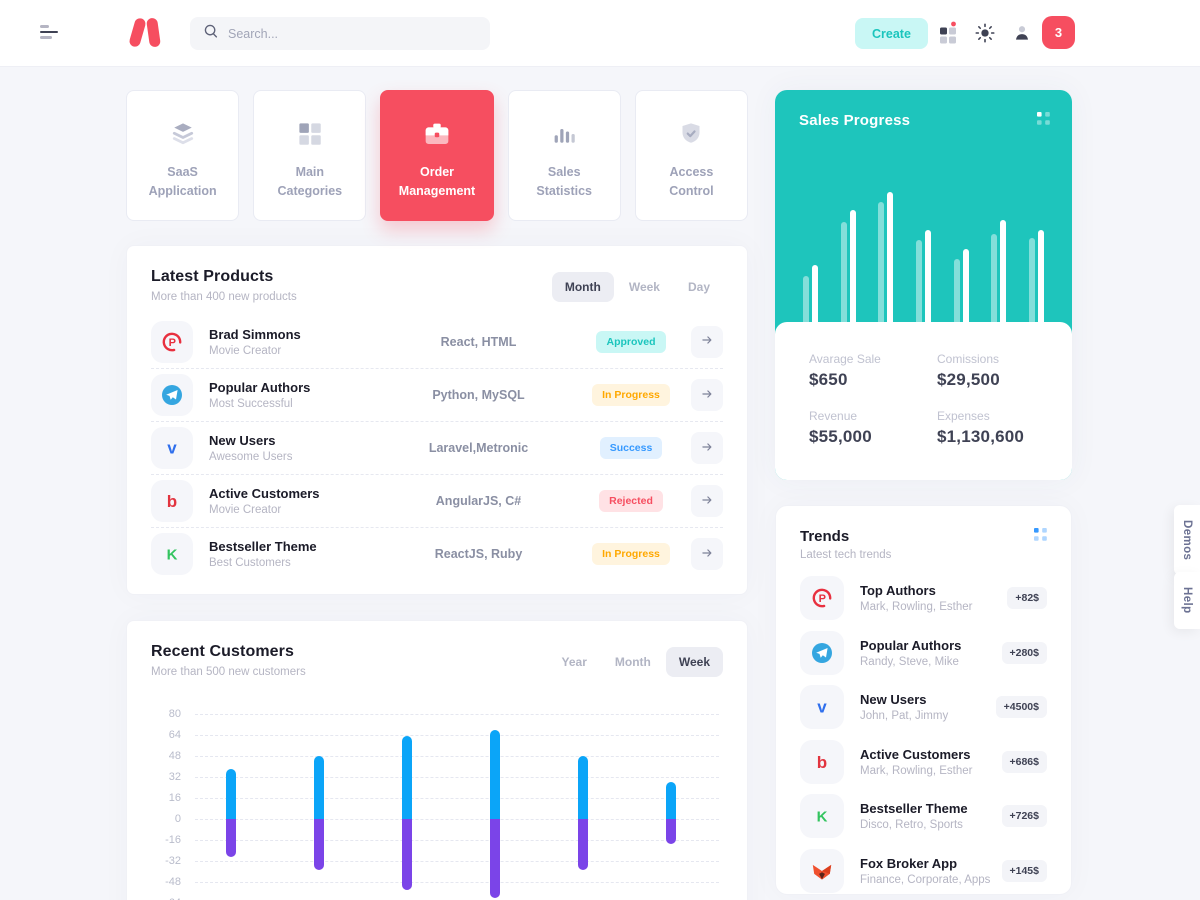  Describe the element at coordinates (212, 276) in the screenshot. I see `latest-products-title: Latest Products` at that location.